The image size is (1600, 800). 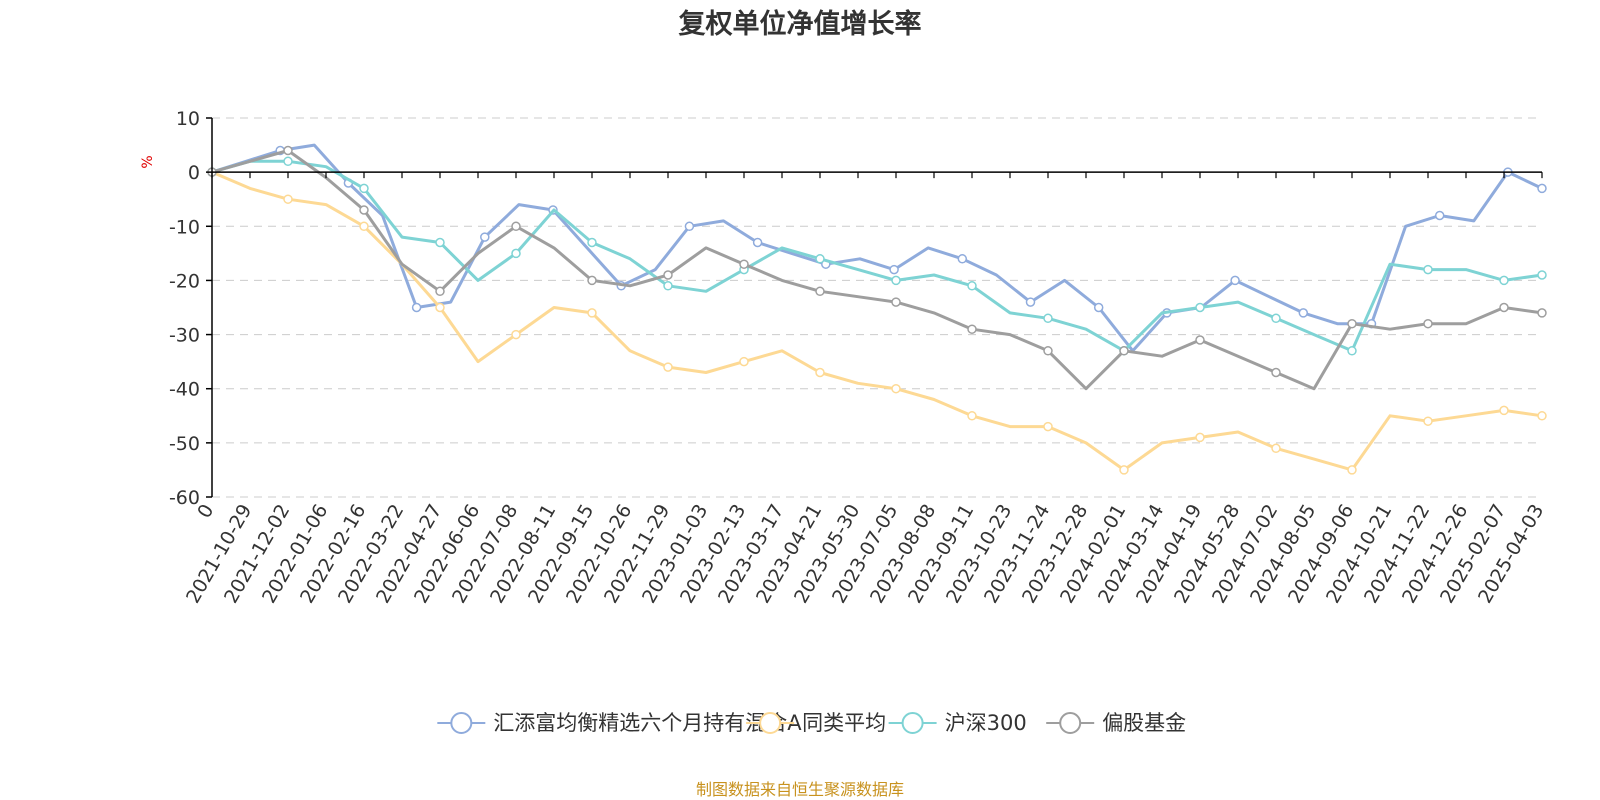 What do you see at coordinates (184, 444) in the screenshot?
I see `y-tick-label: -50` at bounding box center [184, 444].